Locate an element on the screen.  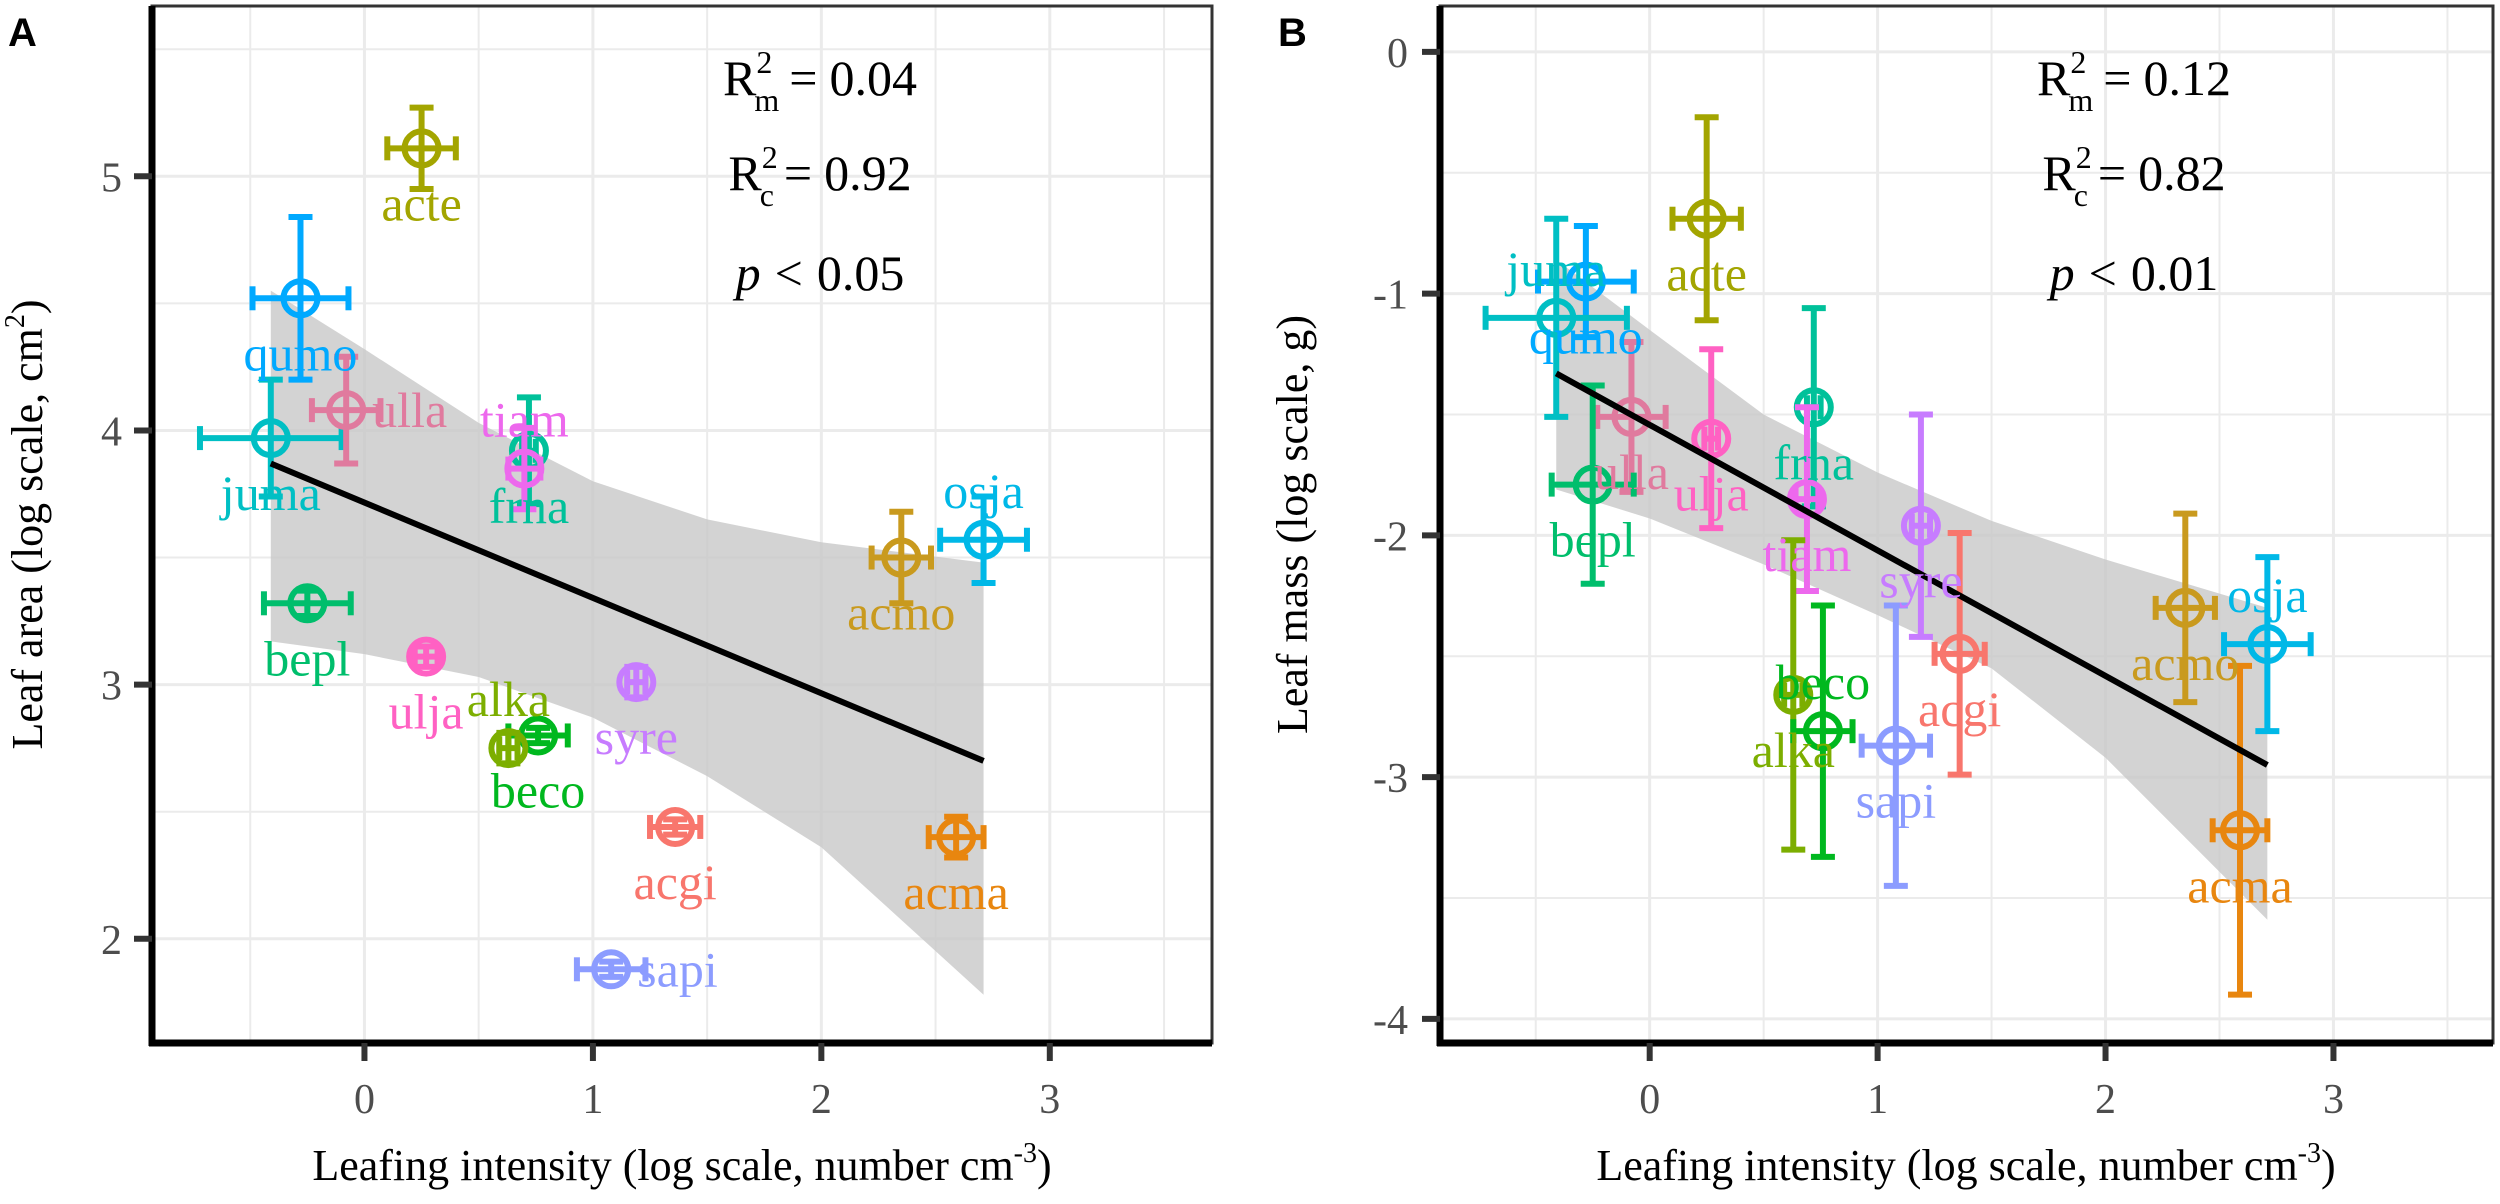
point-label-frna: frna is located at coordinates (529, 506).